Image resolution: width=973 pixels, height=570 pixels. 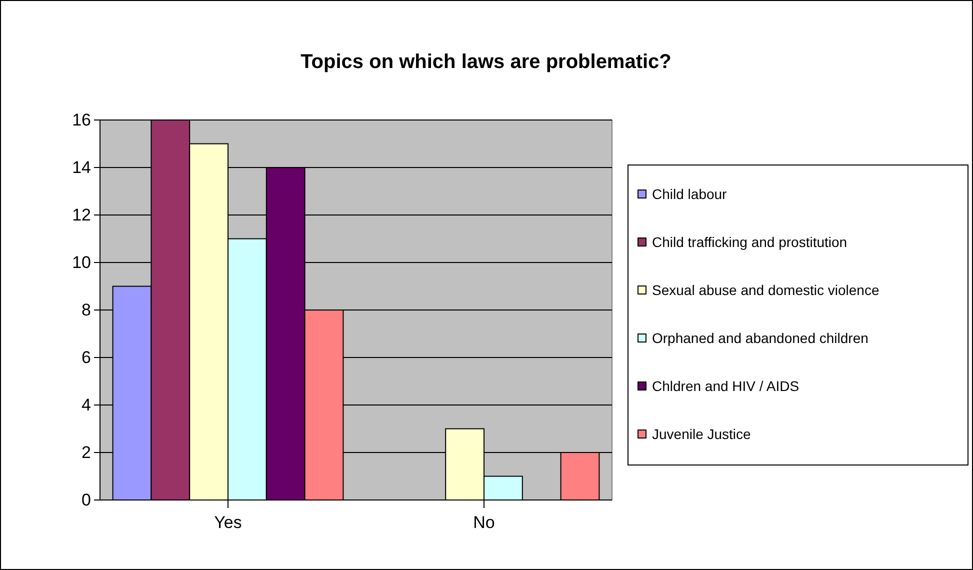 What do you see at coordinates (81, 120) in the screenshot?
I see `y-tick-label: 16` at bounding box center [81, 120].